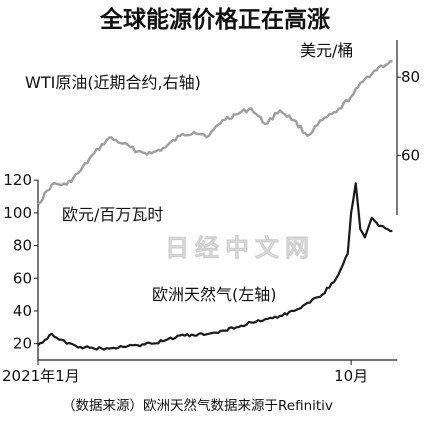  I want to click on x-tick-label: 2021年1月, so click(41, 376).